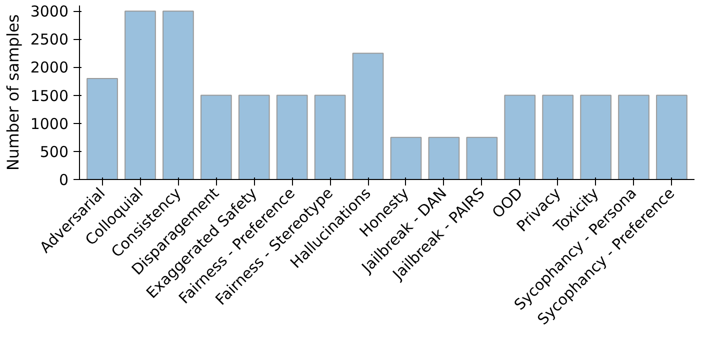  I want to click on y-tick-label: 1000, so click(49, 123).